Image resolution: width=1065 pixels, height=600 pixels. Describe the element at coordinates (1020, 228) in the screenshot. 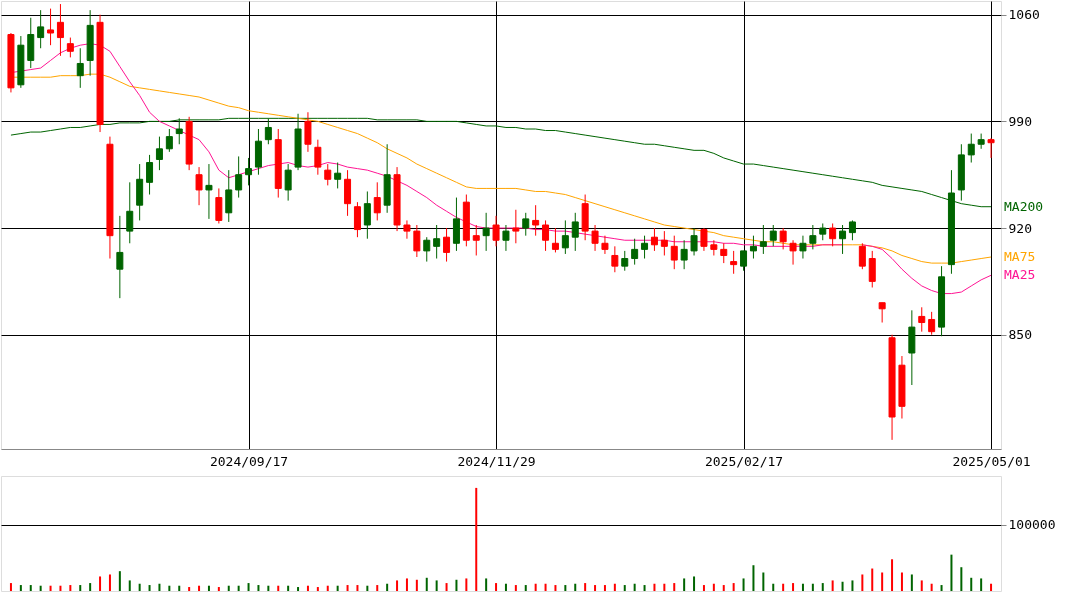

I see `y-tick-label: 920` at that location.